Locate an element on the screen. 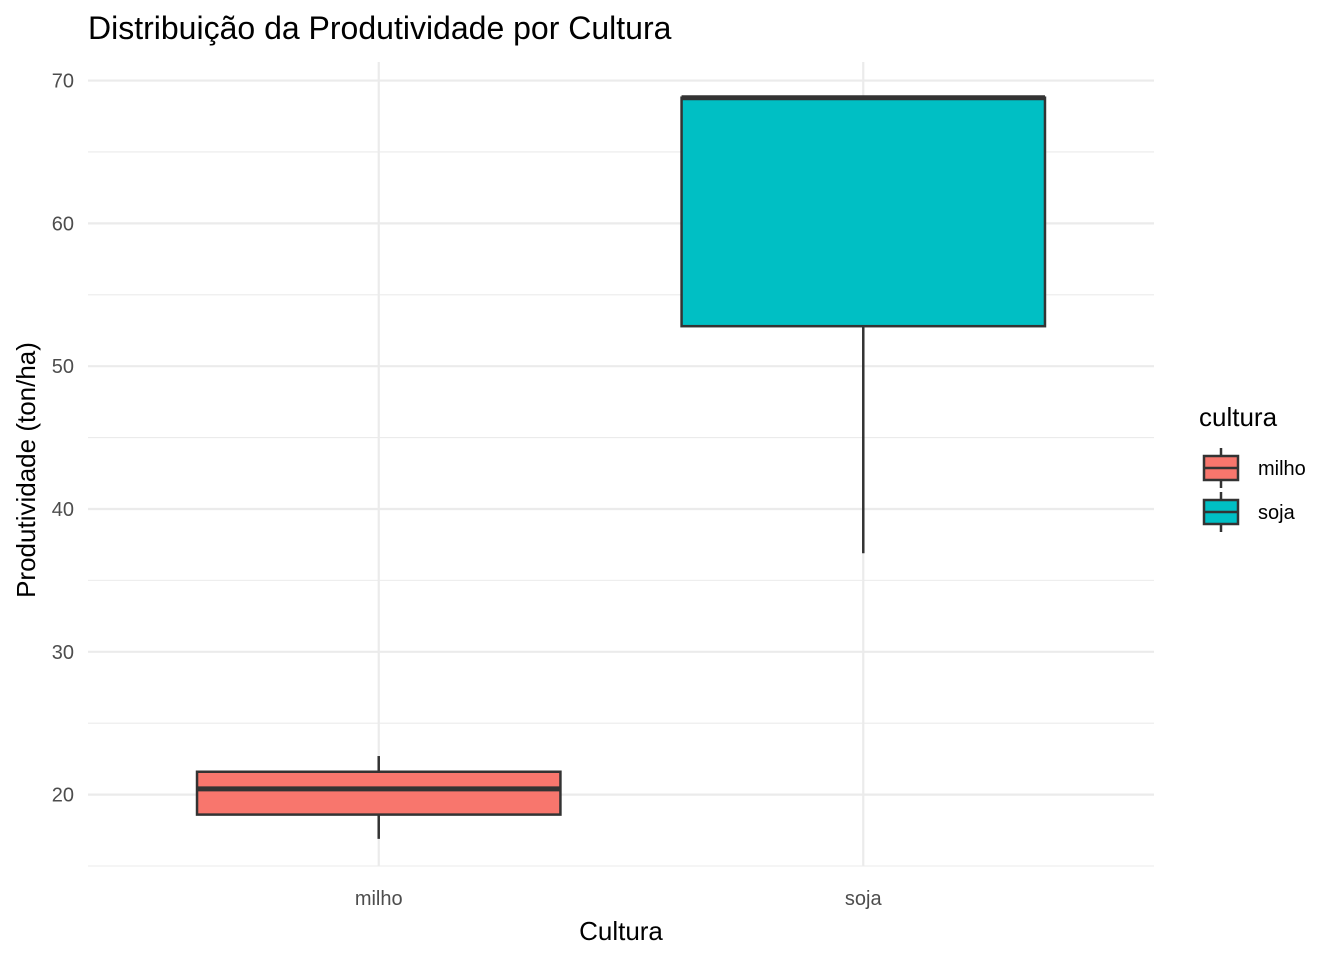 The height and width of the screenshot is (960, 1344). legend: cultura milho soja is located at coordinates (1252, 467).